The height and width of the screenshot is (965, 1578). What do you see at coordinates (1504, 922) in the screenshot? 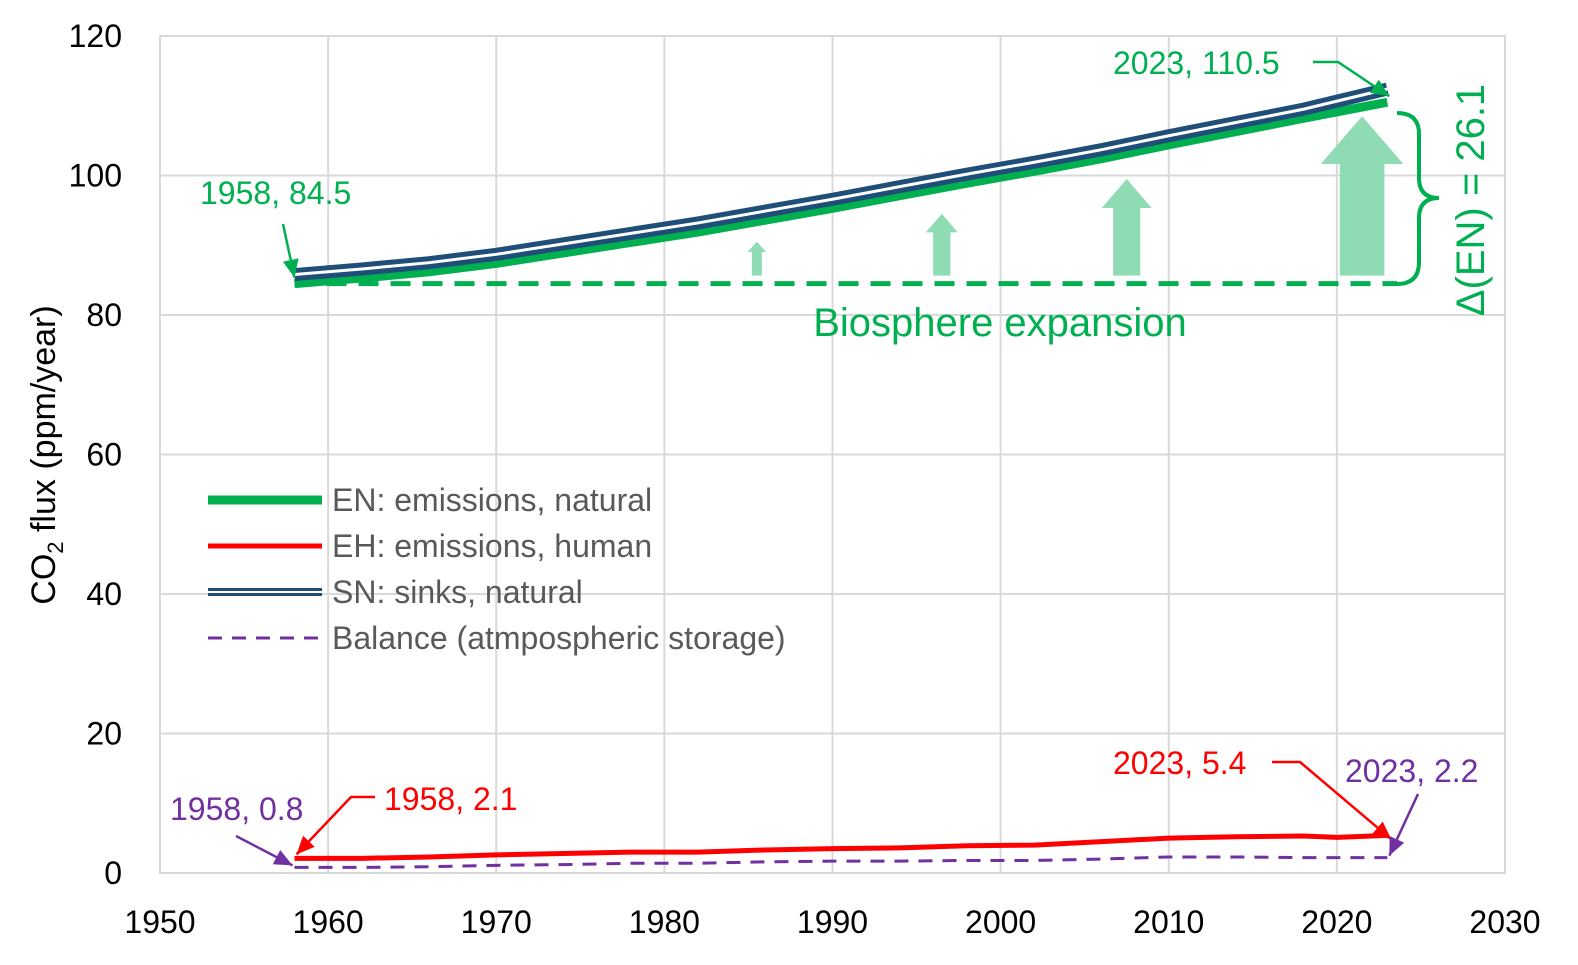
I see `x-tick-label-2030: 2030` at bounding box center [1504, 922].